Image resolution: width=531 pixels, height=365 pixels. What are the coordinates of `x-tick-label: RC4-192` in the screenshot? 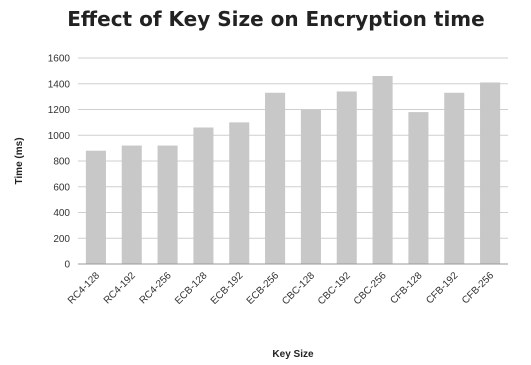 It's located at (120, 288).